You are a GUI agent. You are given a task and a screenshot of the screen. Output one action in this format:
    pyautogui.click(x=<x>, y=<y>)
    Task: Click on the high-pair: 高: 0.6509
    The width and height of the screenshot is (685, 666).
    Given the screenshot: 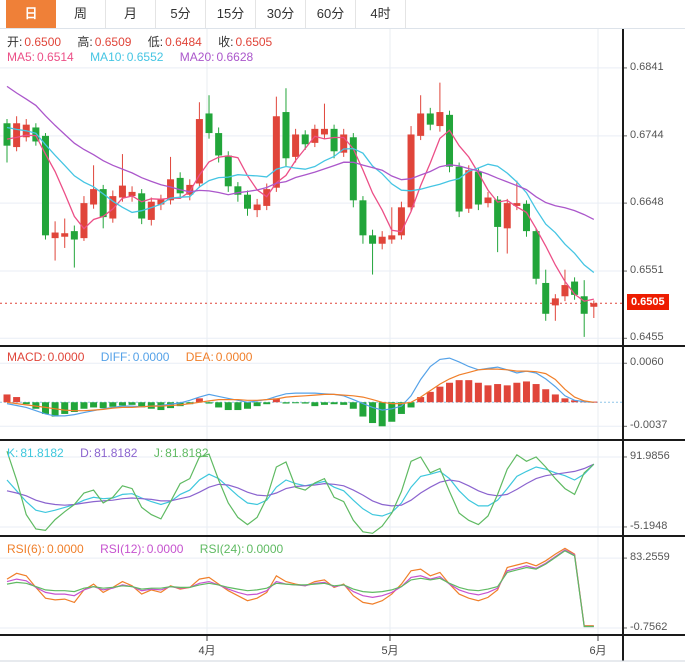 What is the action you would take?
    pyautogui.click(x=104, y=42)
    